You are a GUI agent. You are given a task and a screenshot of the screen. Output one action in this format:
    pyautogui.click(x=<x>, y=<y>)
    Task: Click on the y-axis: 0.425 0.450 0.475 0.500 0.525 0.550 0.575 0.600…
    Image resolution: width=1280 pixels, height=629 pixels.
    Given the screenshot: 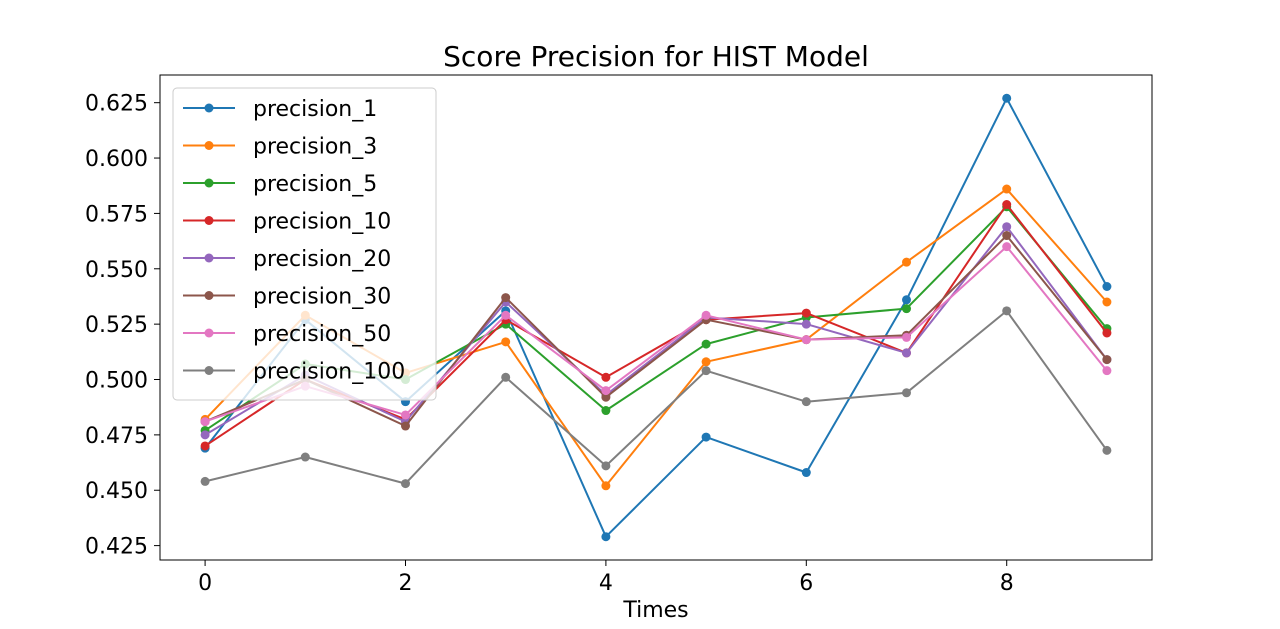 What is the action you would take?
    pyautogui.click(x=122, y=326)
    